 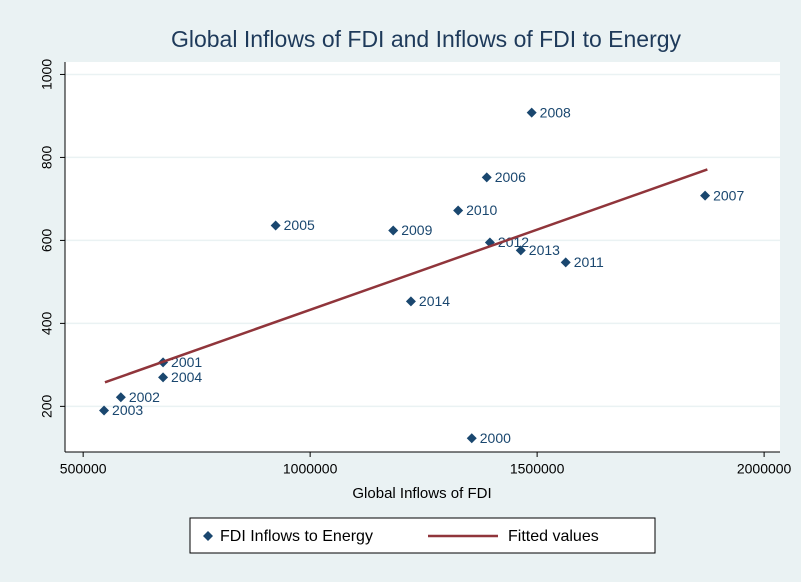 What do you see at coordinates (208, 536) in the screenshot?
I see `legend-marker` at bounding box center [208, 536].